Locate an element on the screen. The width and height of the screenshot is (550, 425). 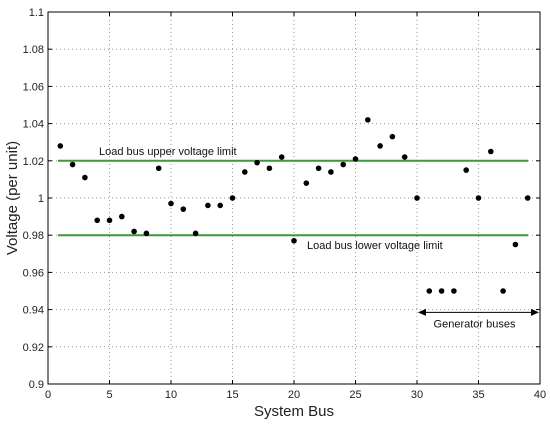
arrow-head-right is located at coordinates (535, 312).